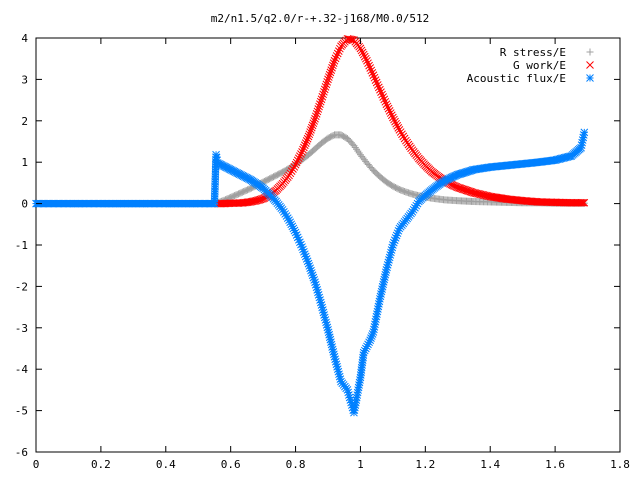 The image size is (640, 480). What do you see at coordinates (24, 162) in the screenshot?
I see `y-tick-label: 1` at bounding box center [24, 162].